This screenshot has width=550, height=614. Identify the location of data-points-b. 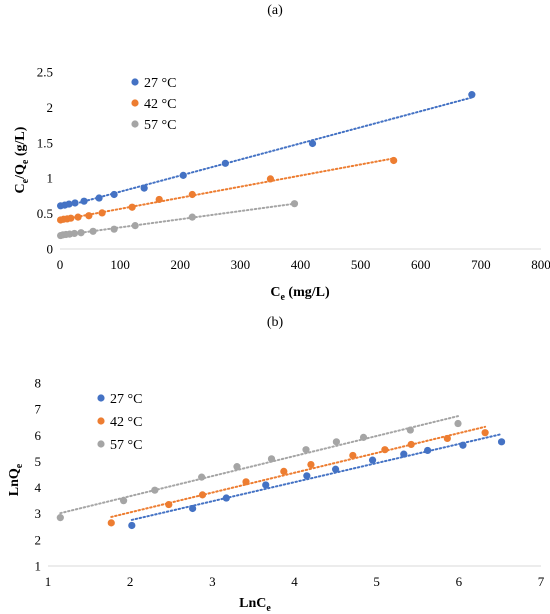
(281, 474).